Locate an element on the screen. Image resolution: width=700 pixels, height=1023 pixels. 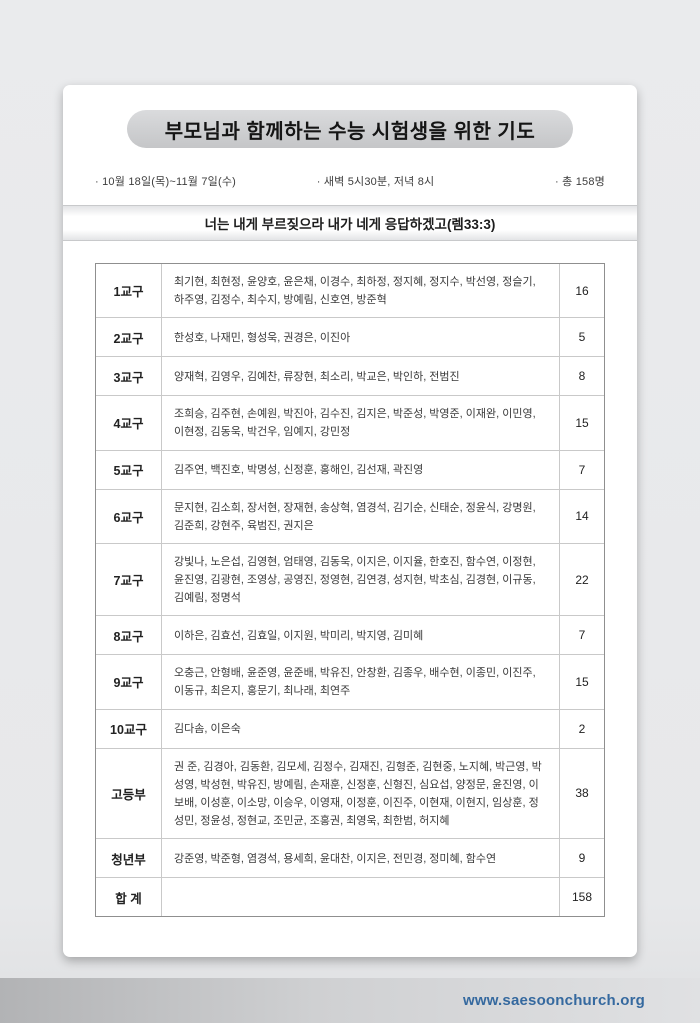
group-label: 합 계 is located at coordinates (129, 897).